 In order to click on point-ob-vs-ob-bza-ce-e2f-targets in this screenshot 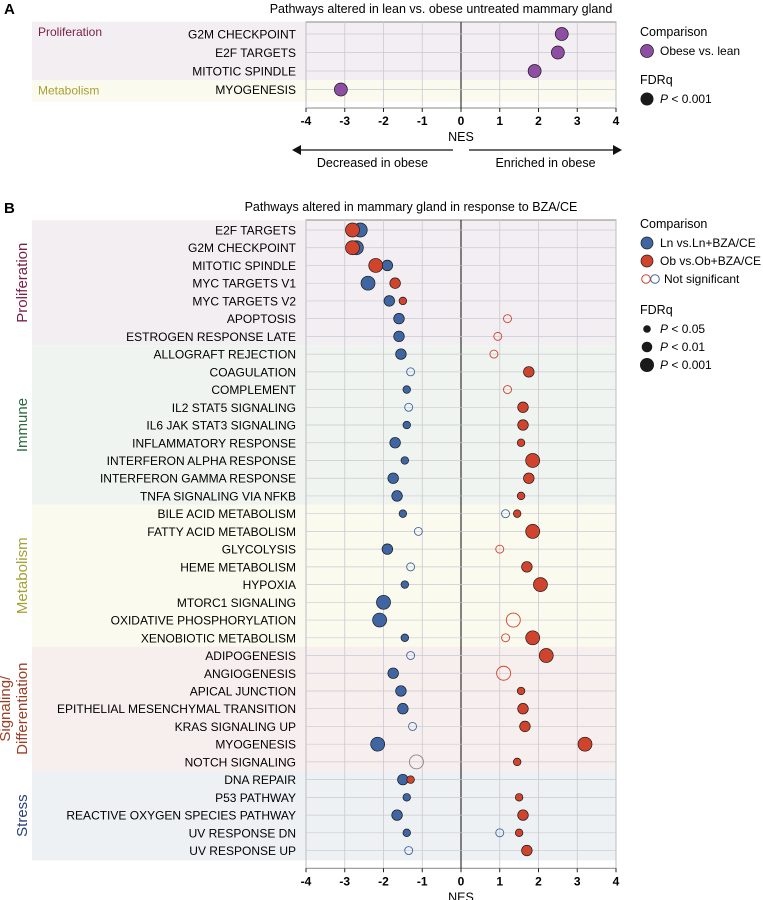, I will do `click(352, 230)`.